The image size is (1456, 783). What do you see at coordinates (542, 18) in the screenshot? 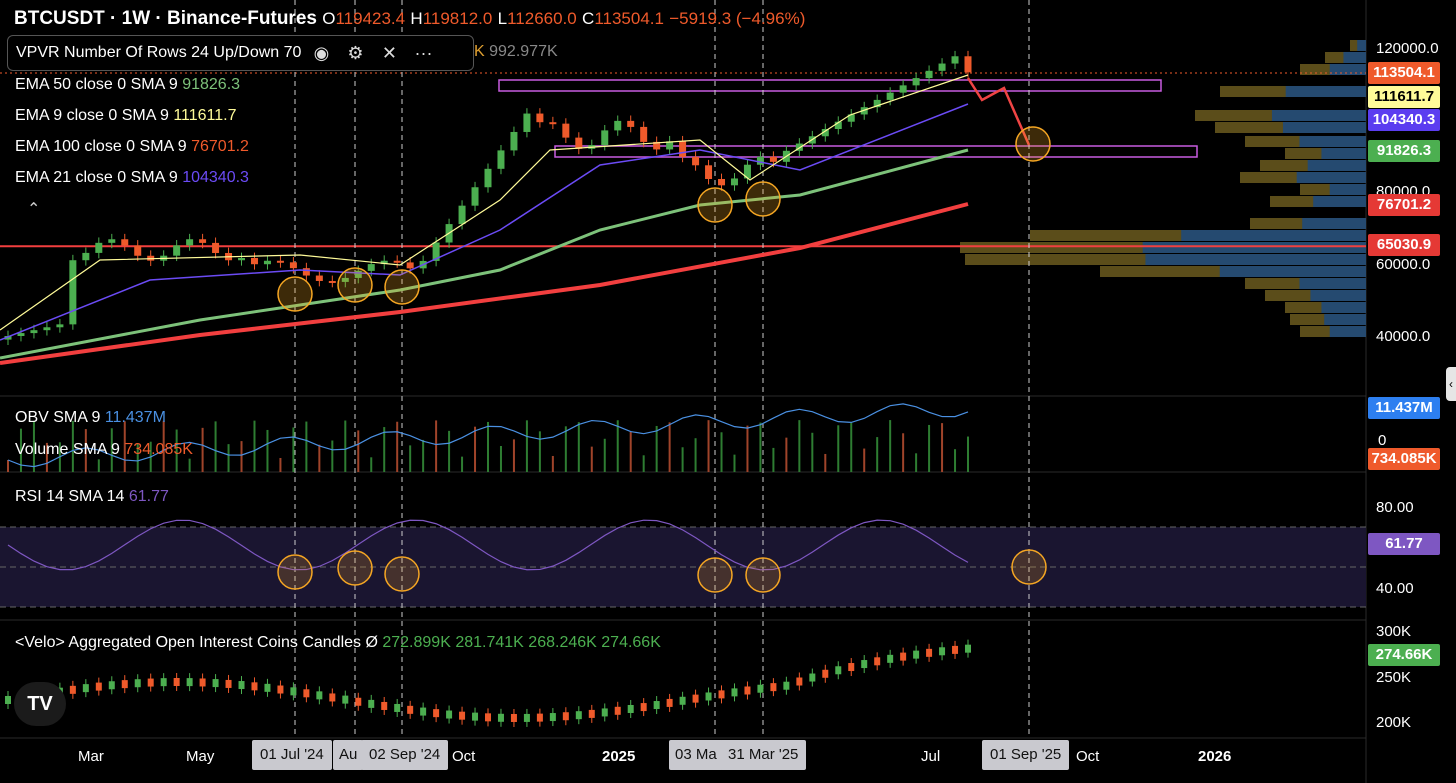
I see `low-value: 112660.0` at bounding box center [542, 18].